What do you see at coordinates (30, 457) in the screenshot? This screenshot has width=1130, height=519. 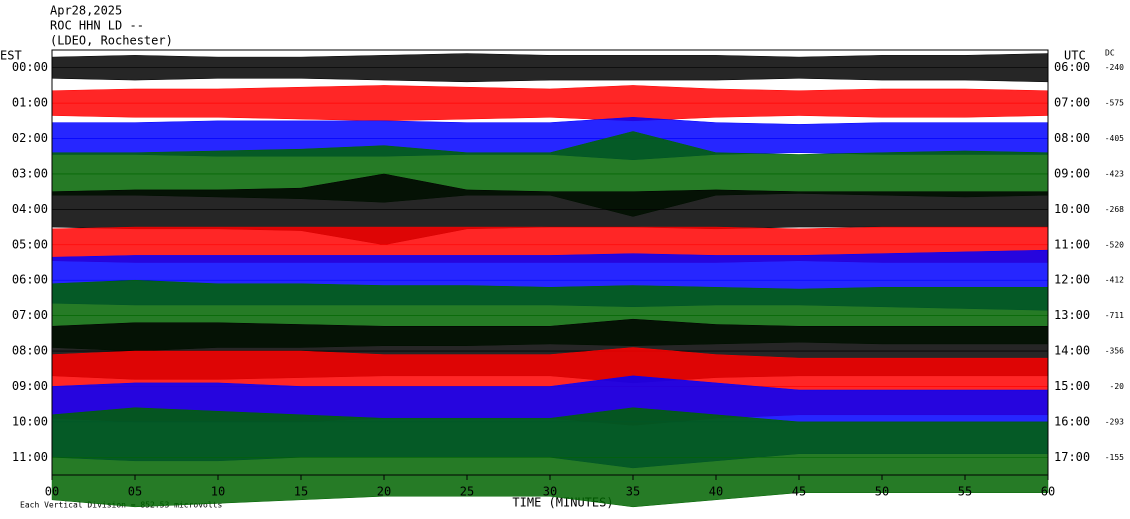 I see `est-label: 11:00` at bounding box center [30, 457].